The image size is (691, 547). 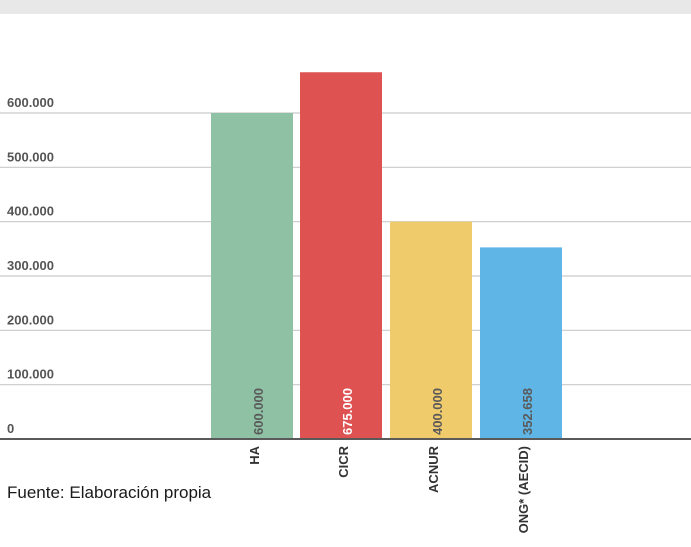 I want to click on x-tick-label: CICR, so click(x=343, y=461).